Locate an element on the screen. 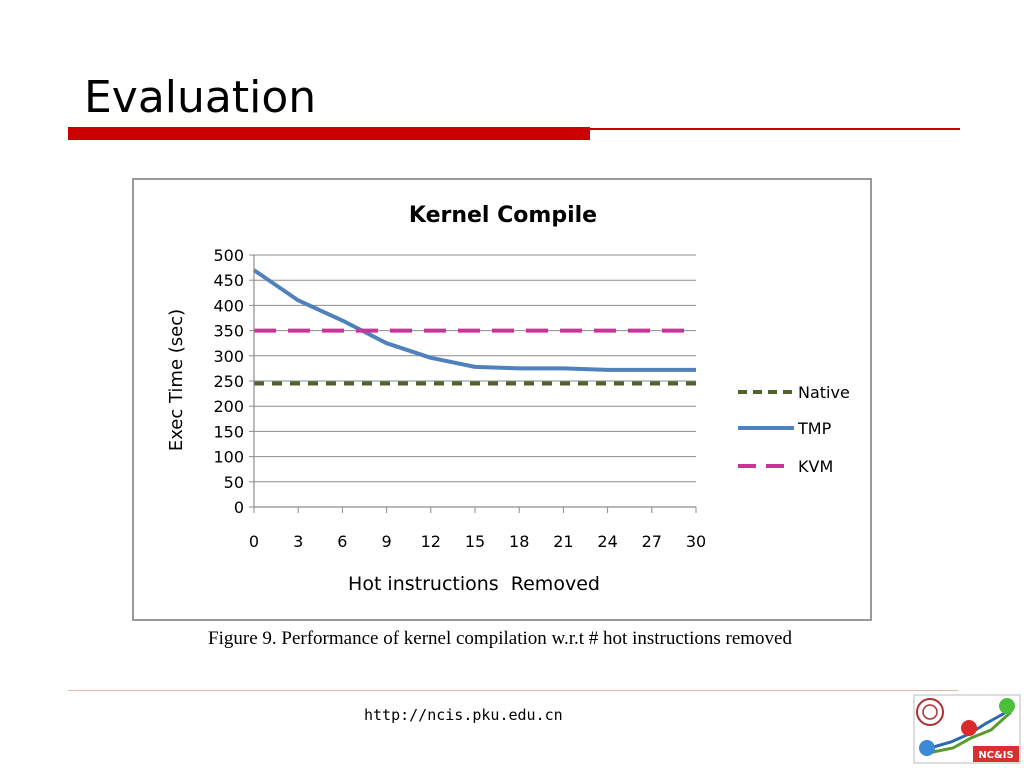  y-tick-label: 200 is located at coordinates (228, 406).